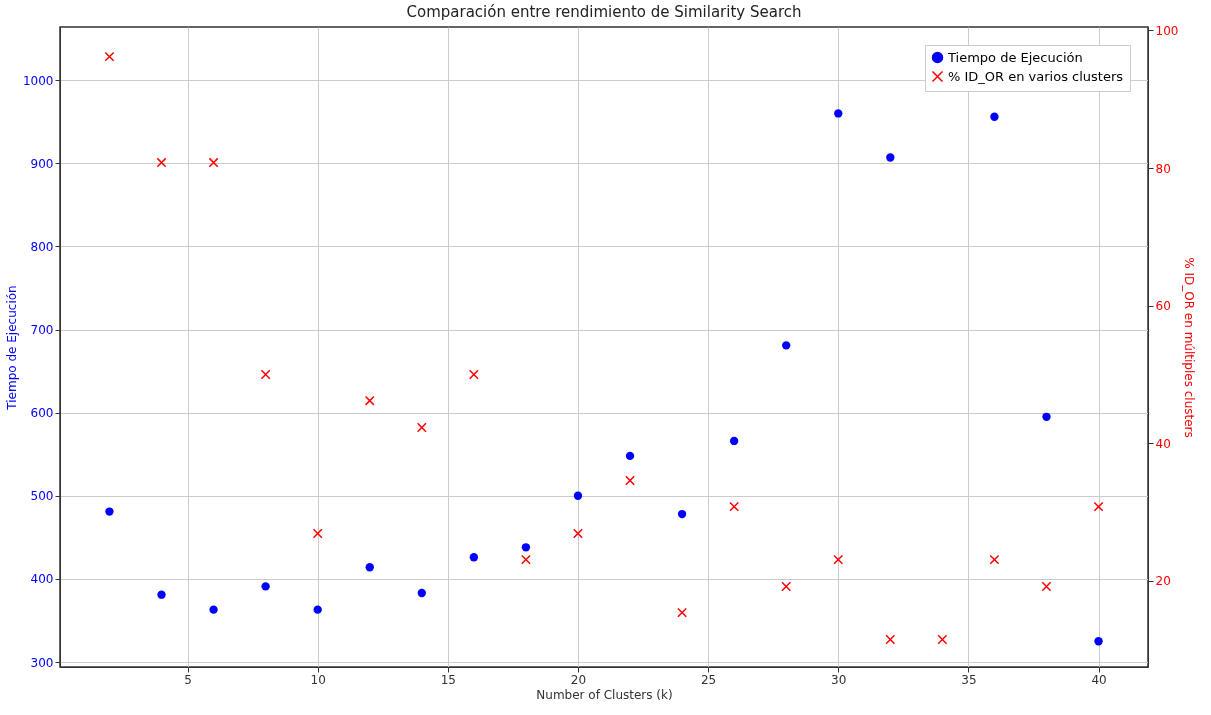 This screenshot has height=715, width=1211. I want to click on legend-label: Tiempo de Ejecución, so click(1015, 57).